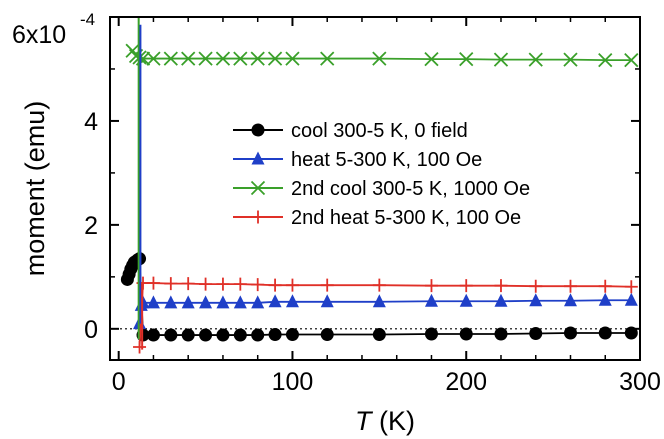  What do you see at coordinates (119, 382) in the screenshot?
I see `x-tick-label: 0` at bounding box center [119, 382].